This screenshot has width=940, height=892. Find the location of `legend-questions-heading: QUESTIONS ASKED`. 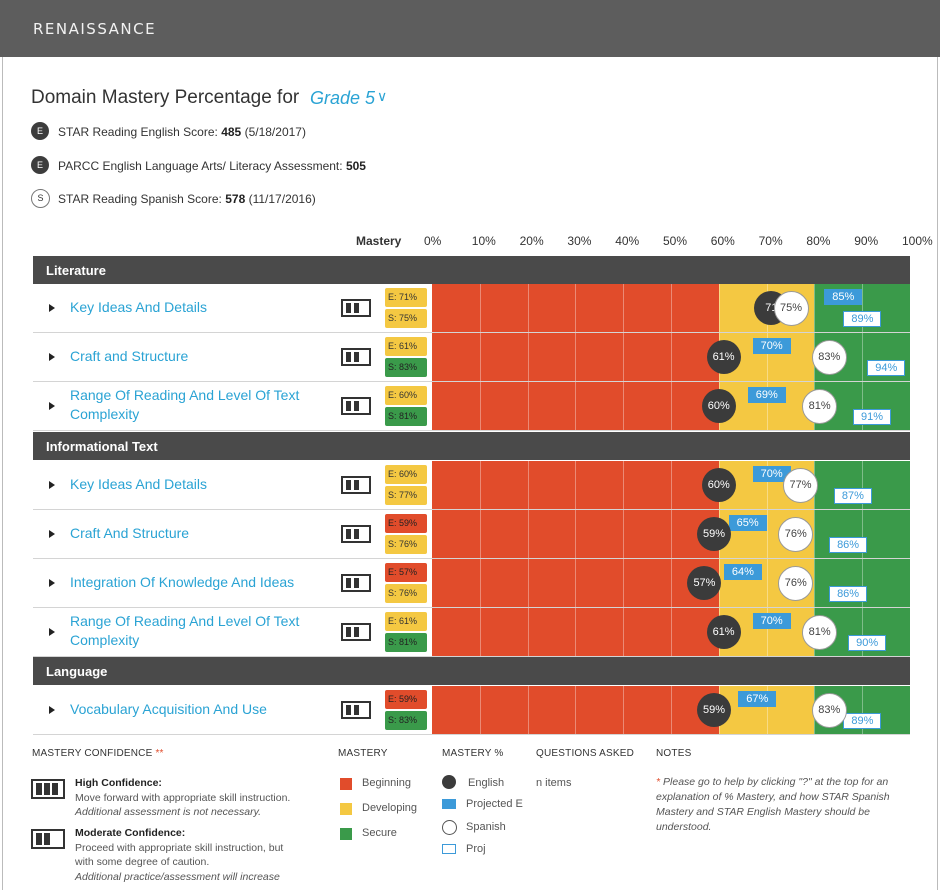

legend-questions-heading: QUESTIONS ASKED is located at coordinates (585, 753).